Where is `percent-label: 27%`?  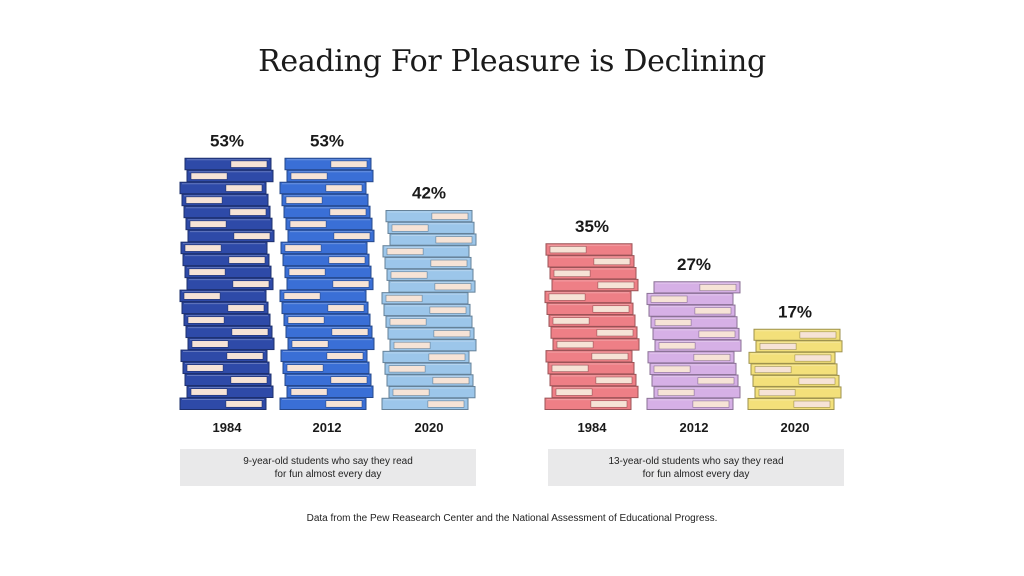 percent-label: 27% is located at coordinates (694, 264).